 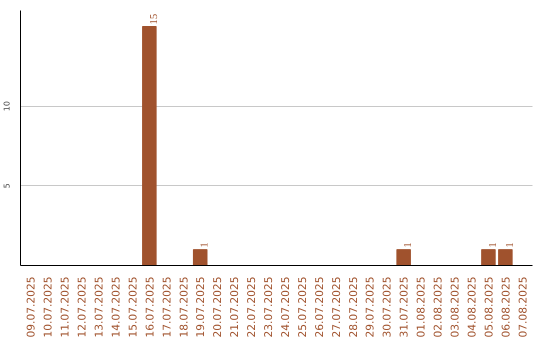 I want to click on y-tick-label: 10, so click(x=7, y=106).